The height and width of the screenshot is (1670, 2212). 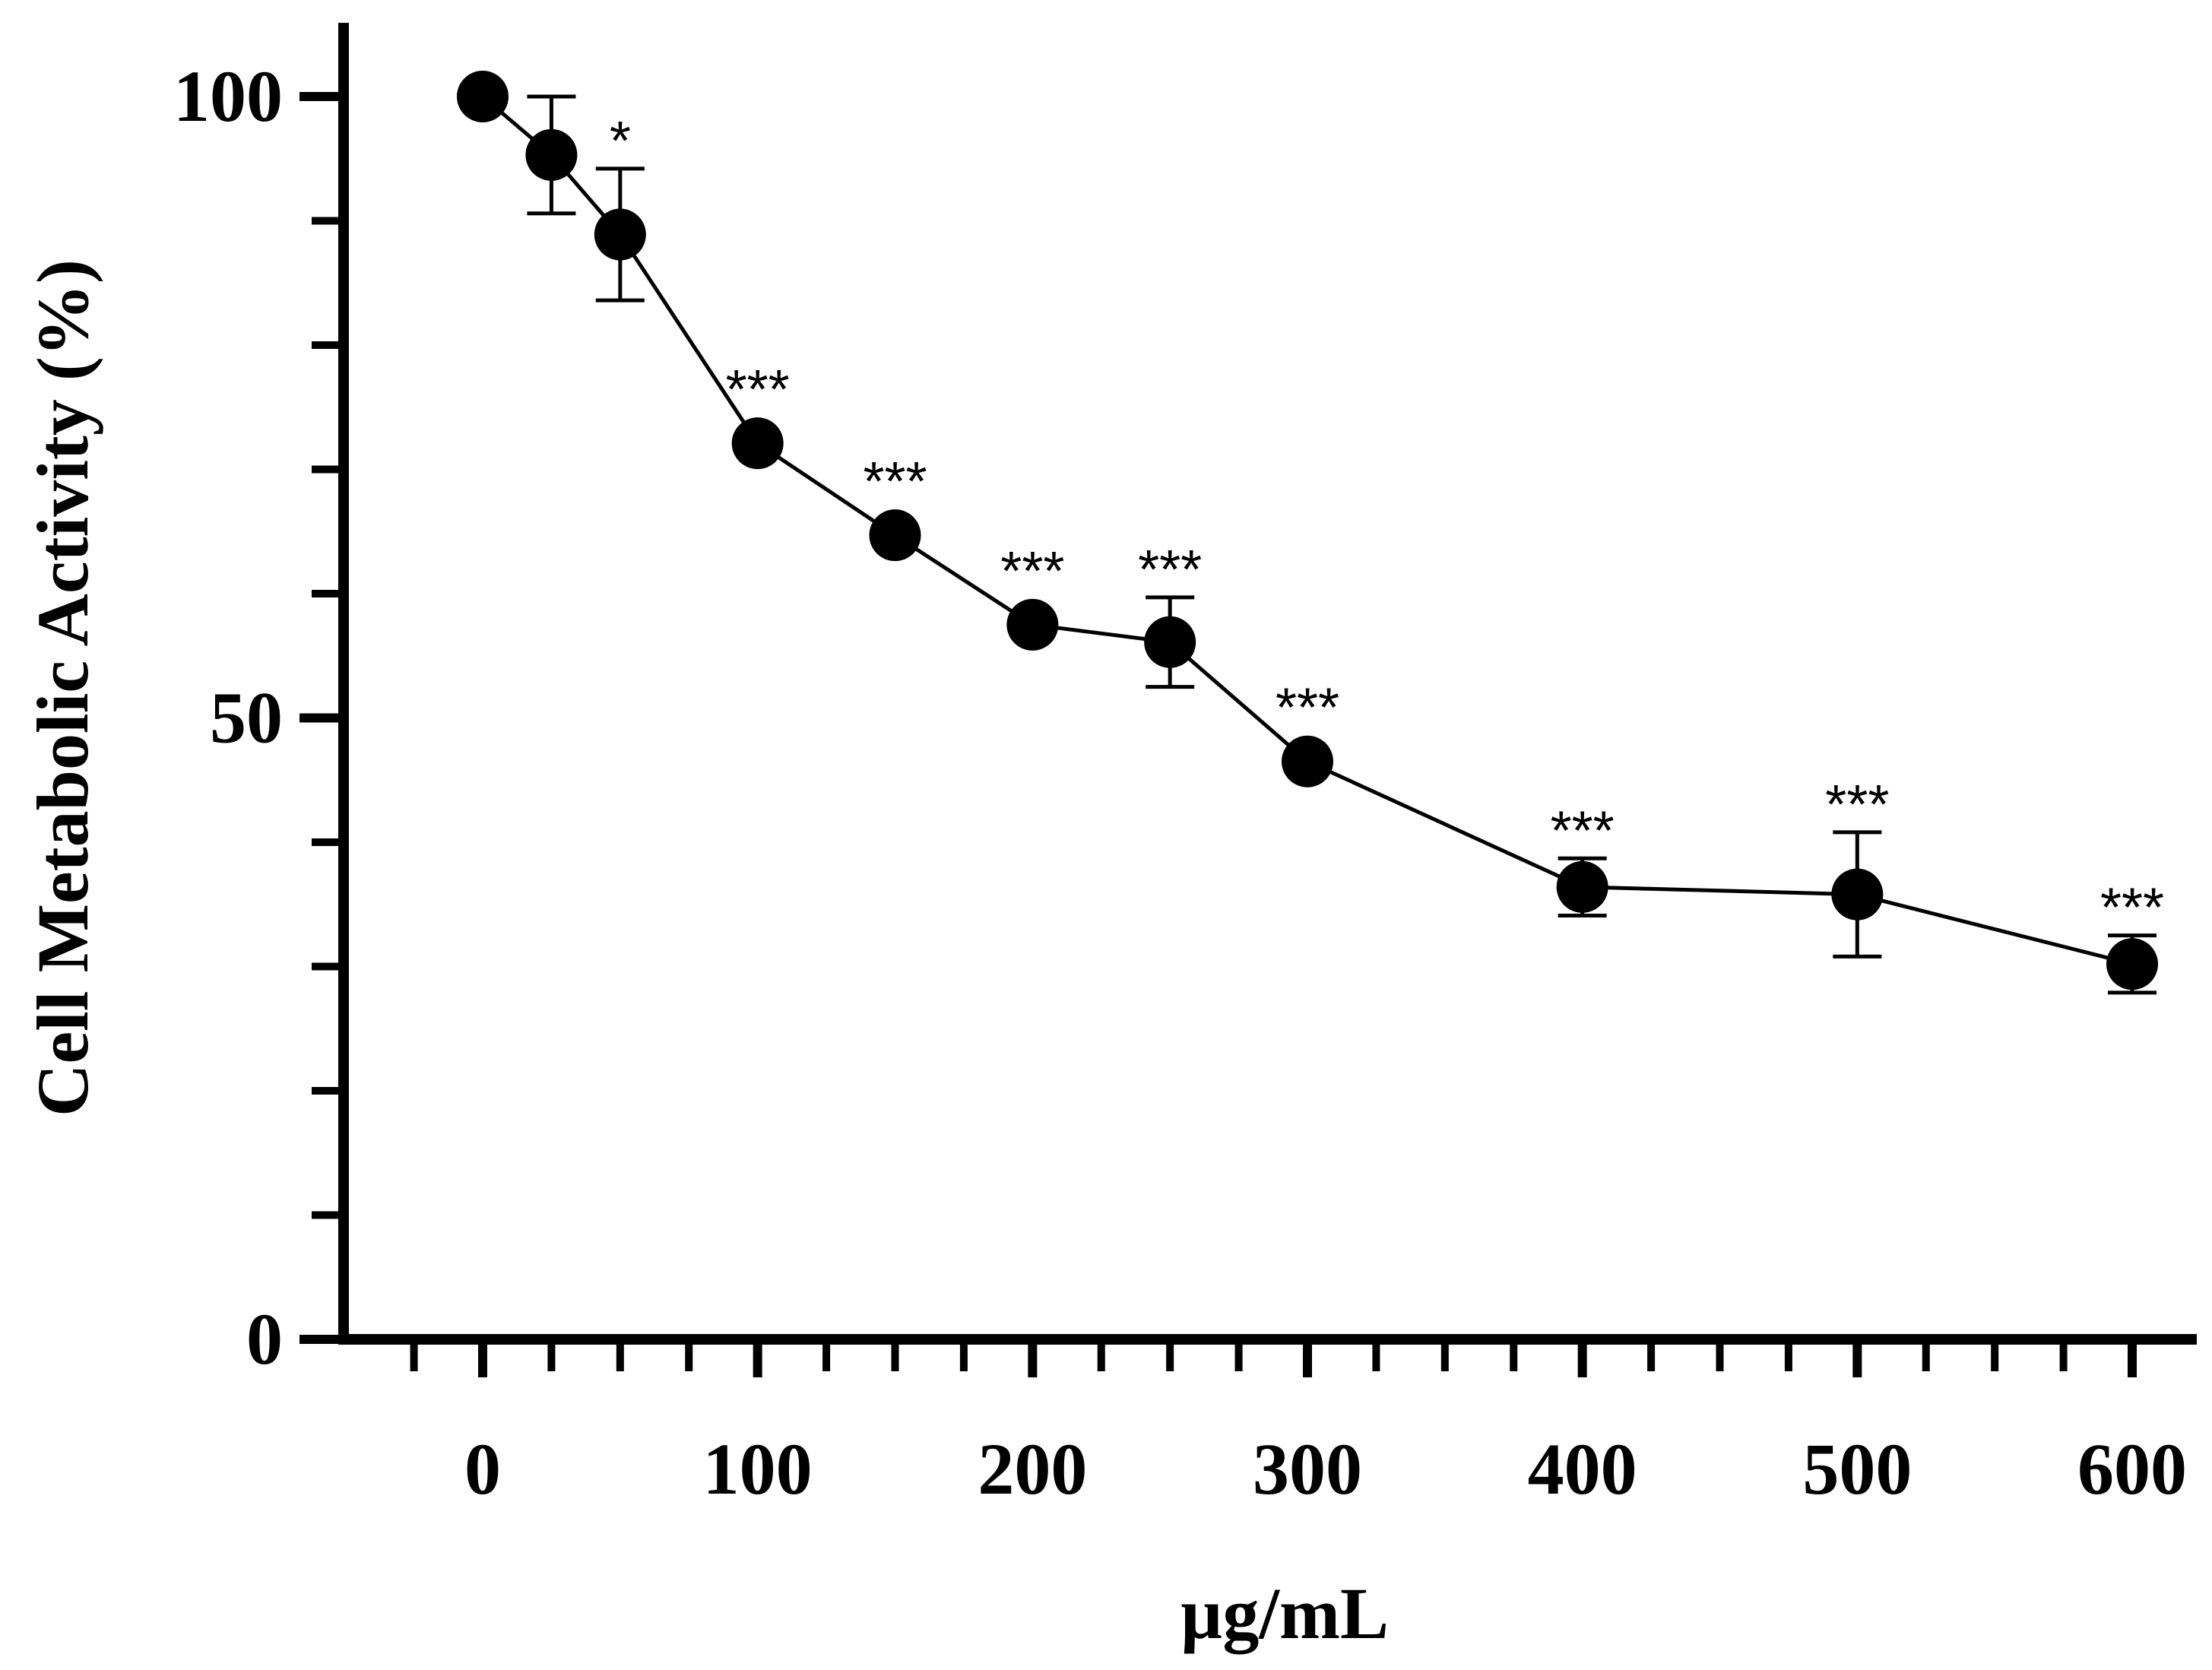 I want to click on y-tick-label: 50, so click(x=246, y=718).